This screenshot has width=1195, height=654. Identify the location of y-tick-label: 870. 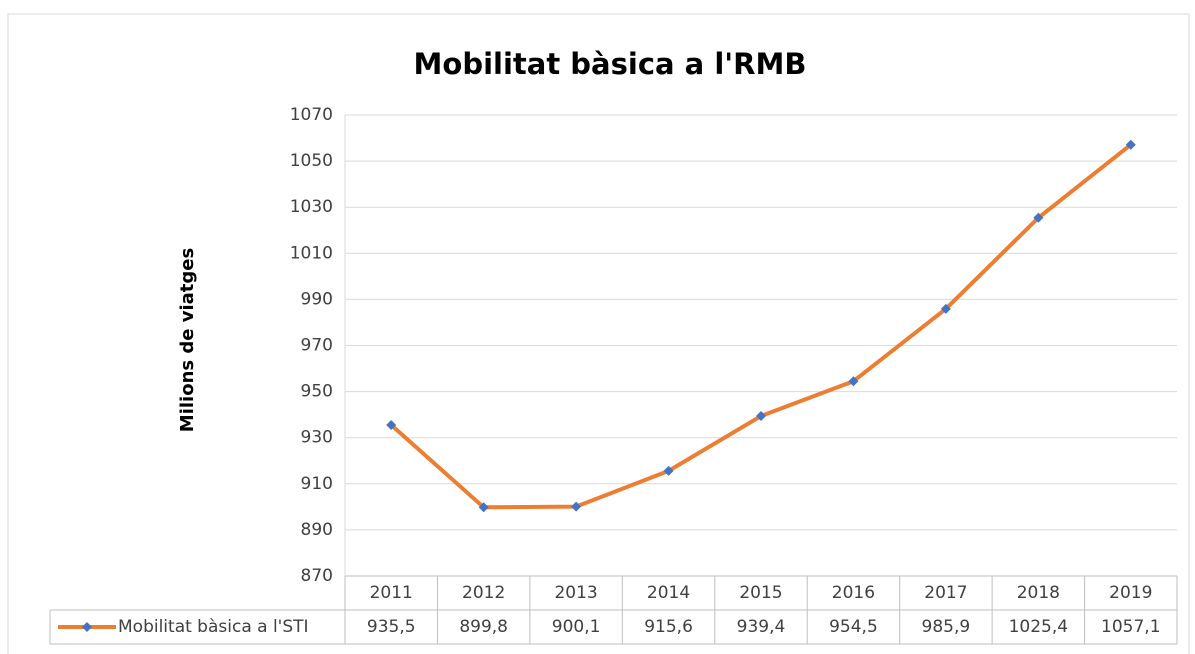
(317, 576).